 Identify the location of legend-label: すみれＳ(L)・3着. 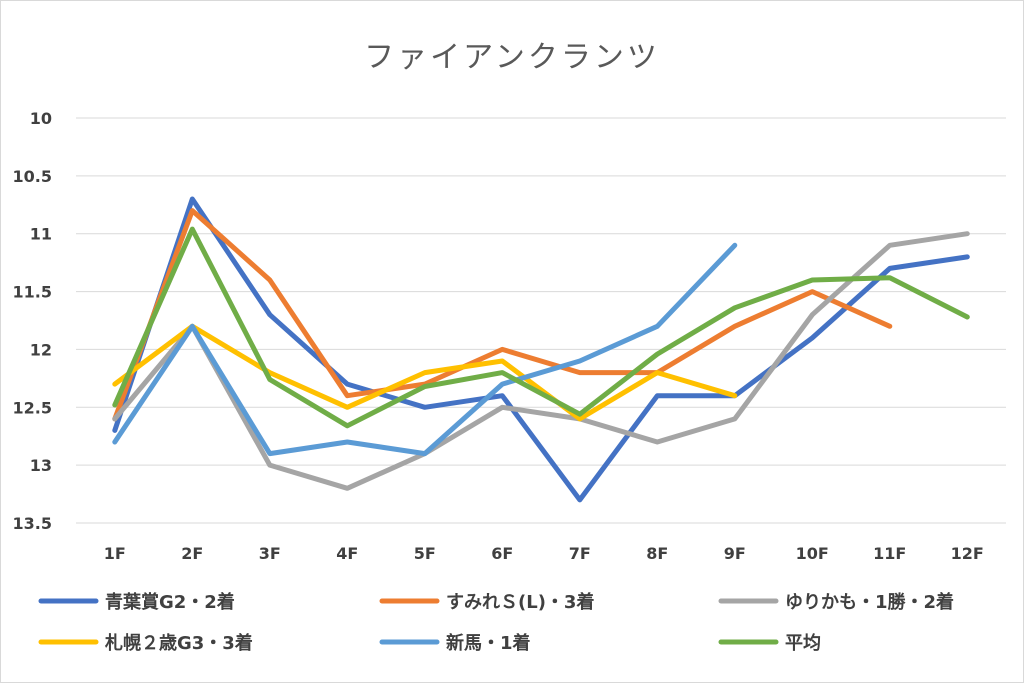
(520, 602).